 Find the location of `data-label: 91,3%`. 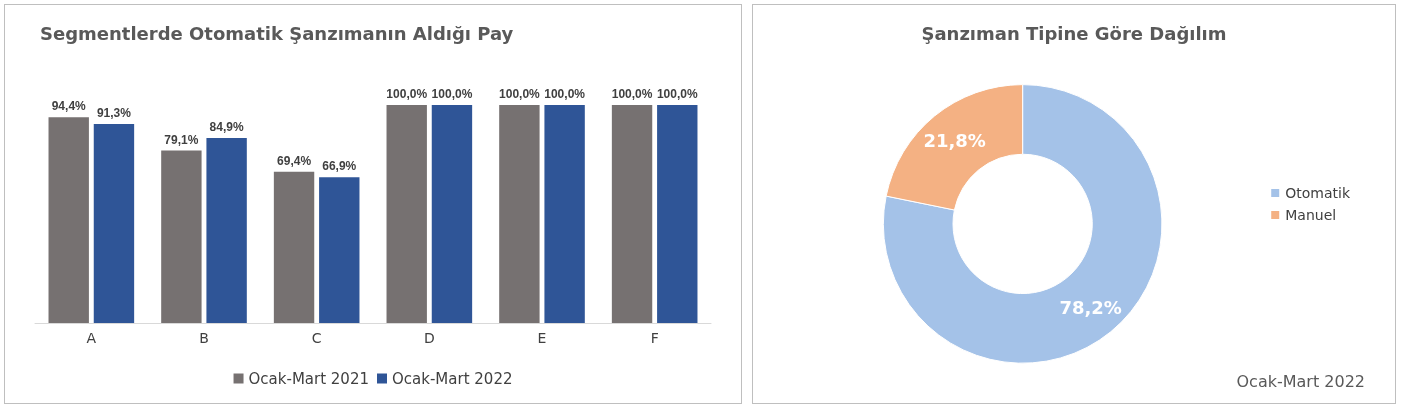

data-label: 91,3% is located at coordinates (114, 112).